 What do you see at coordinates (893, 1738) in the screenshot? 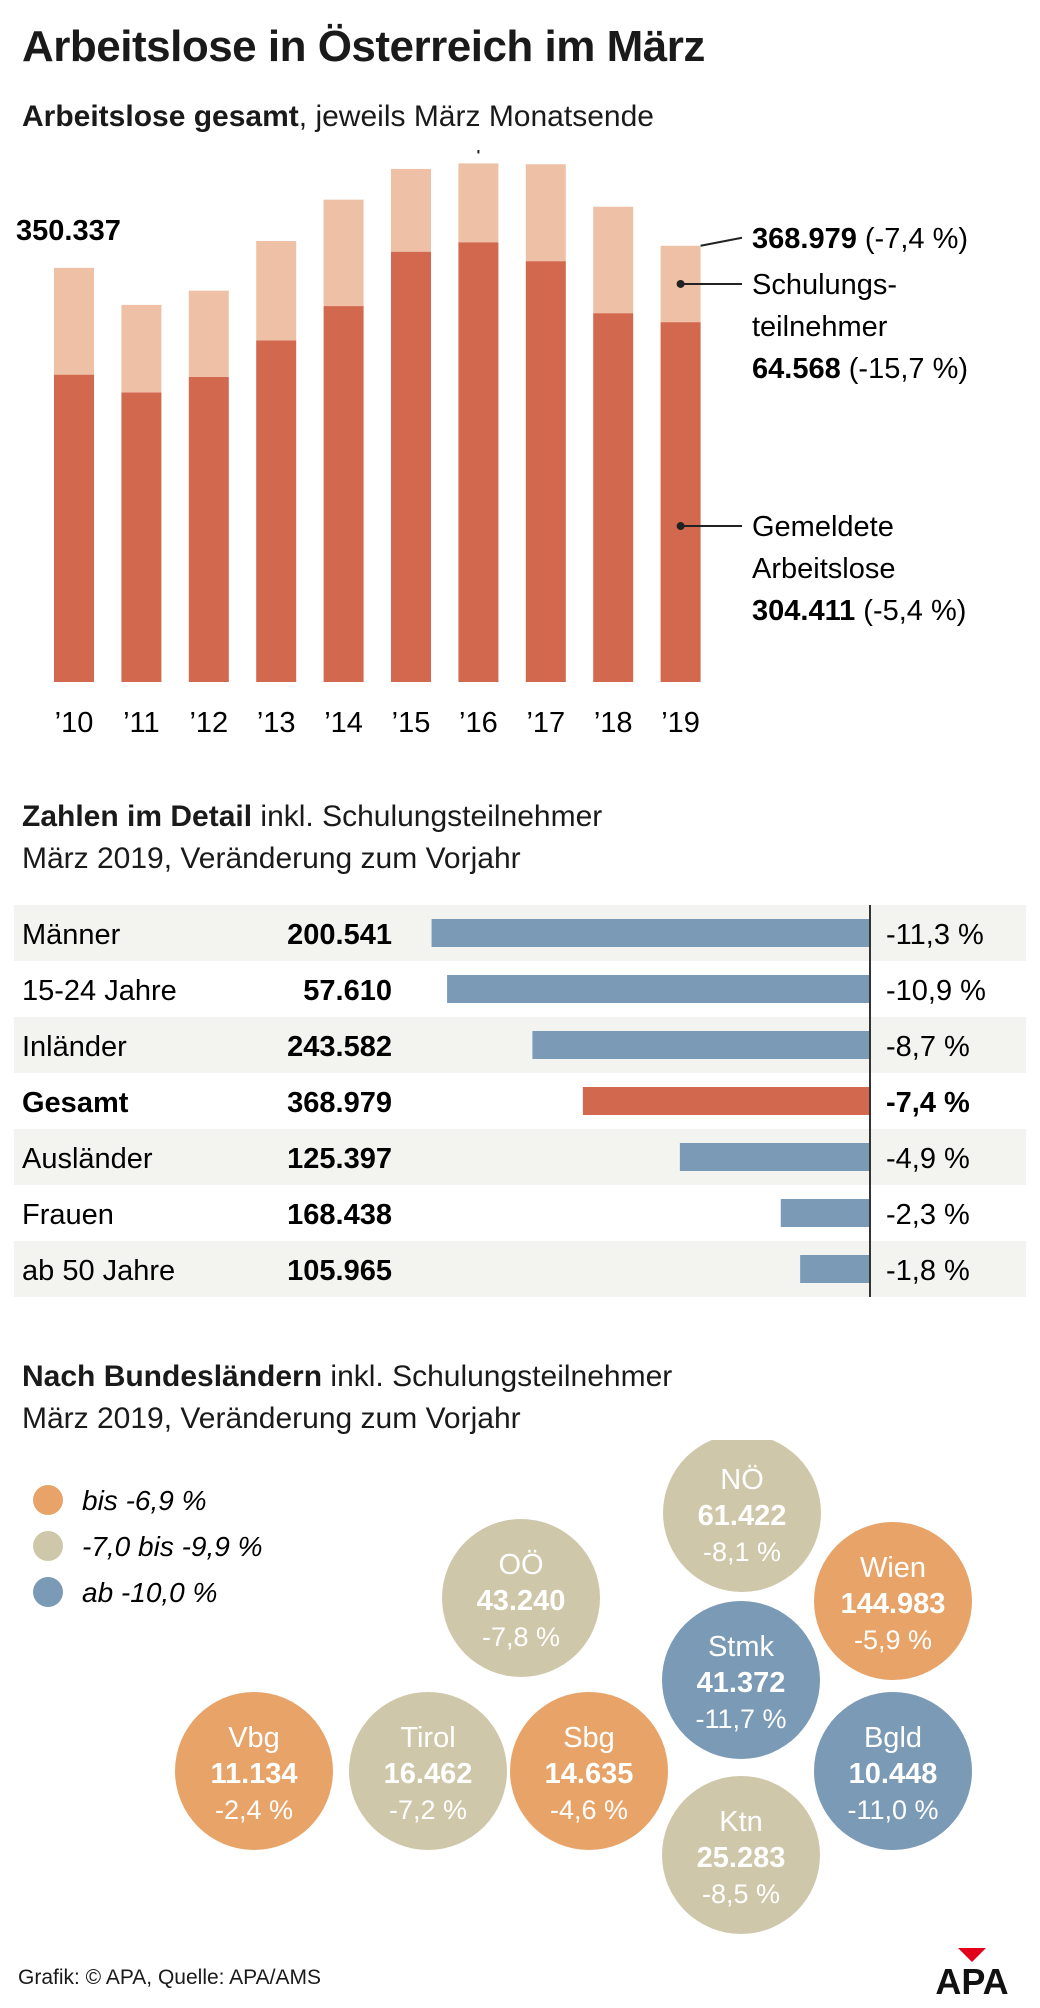
I see `state-name: Bgld` at bounding box center [893, 1738].